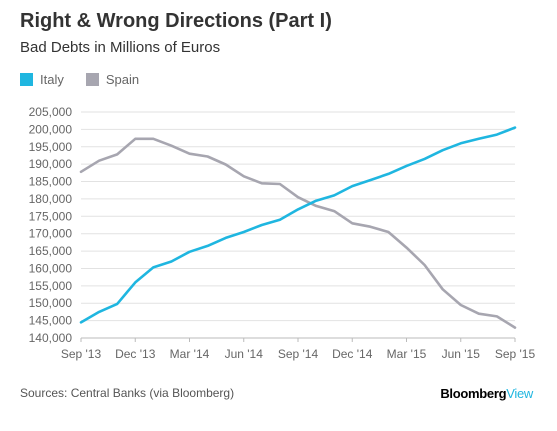 The height and width of the screenshot is (431, 557). Describe the element at coordinates (51, 147) in the screenshot. I see `y-tick-label: 195,000` at that location.